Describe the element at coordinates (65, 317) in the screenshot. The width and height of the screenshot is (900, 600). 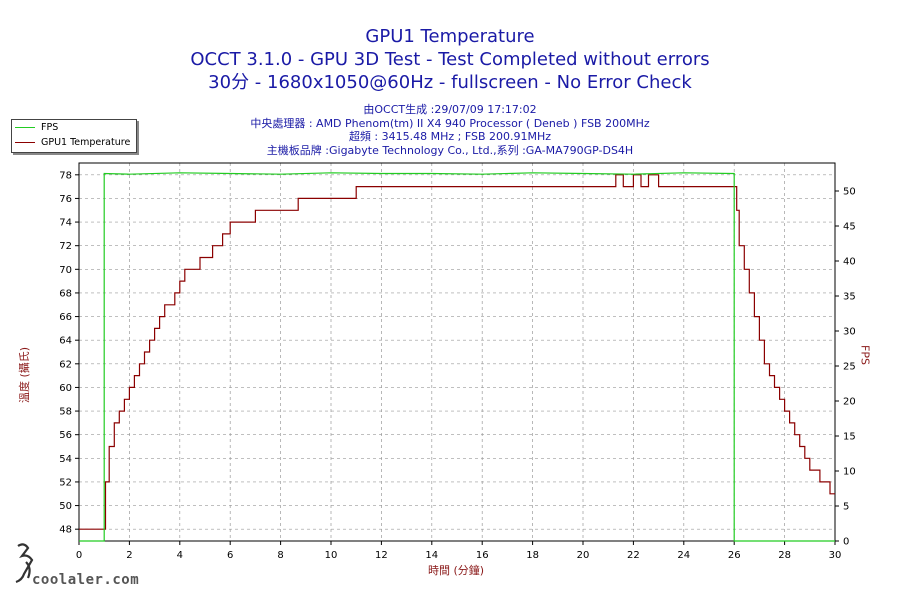
I see `y-tick-label: 66` at that location.